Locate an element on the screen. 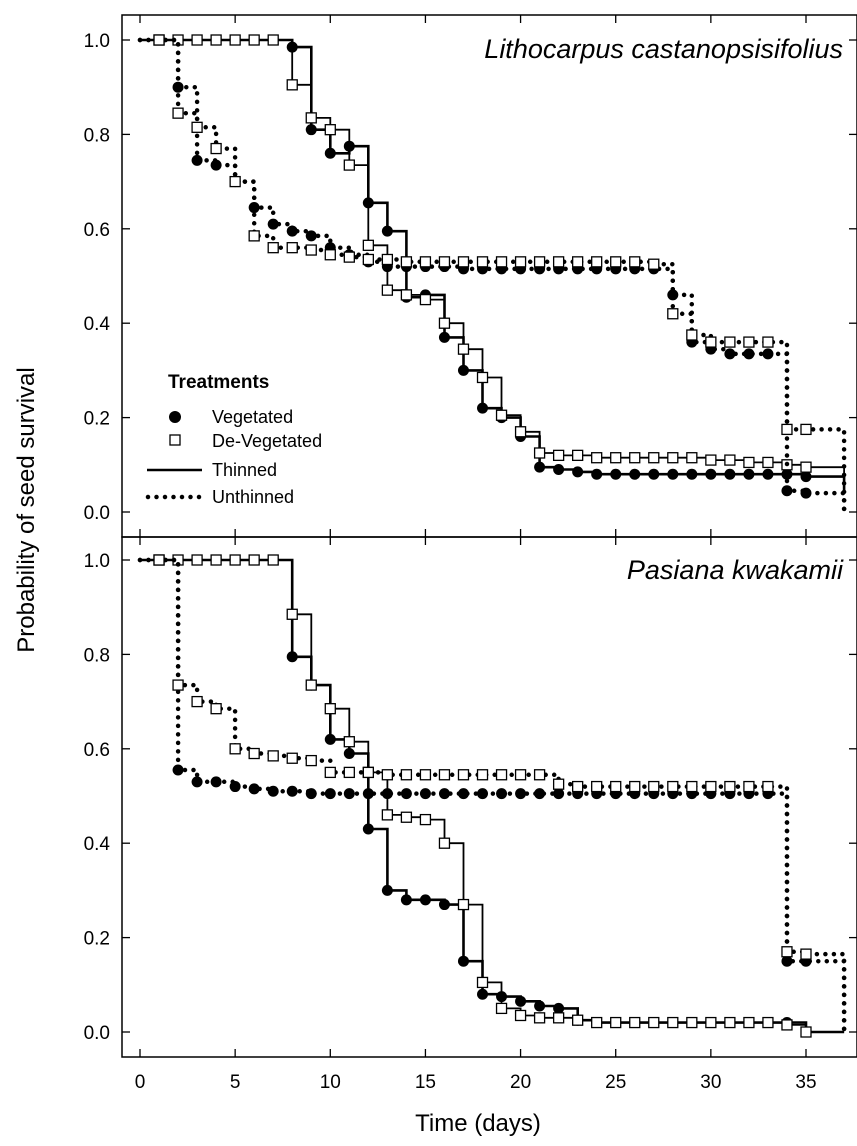 Image resolution: width=857 pixels, height=1146 pixels. legend-title: Treatments is located at coordinates (218, 382).